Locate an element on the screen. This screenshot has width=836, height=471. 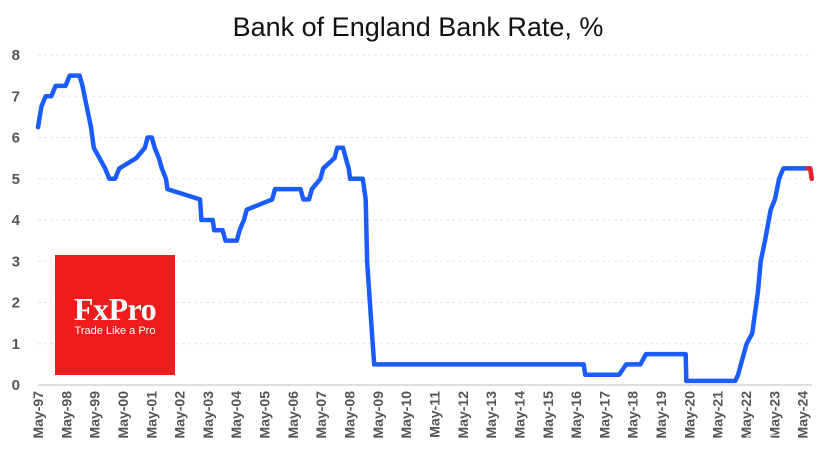
x-tick-label: May-13 is located at coordinates (491, 415).